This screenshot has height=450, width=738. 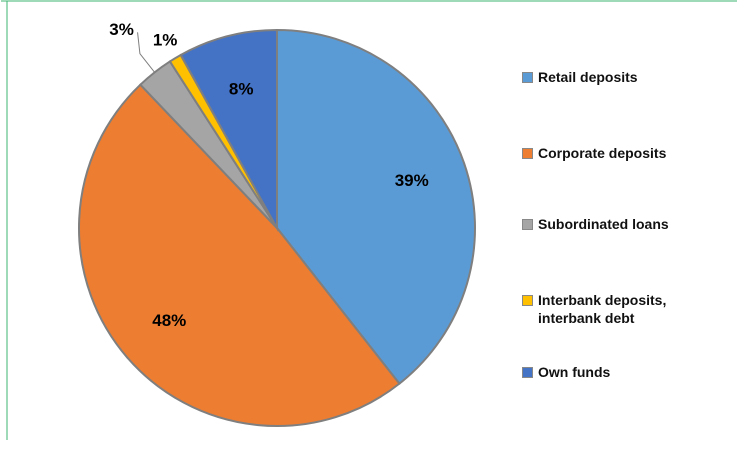 What do you see at coordinates (241, 88) in the screenshot?
I see `data-label: 8%` at bounding box center [241, 88].